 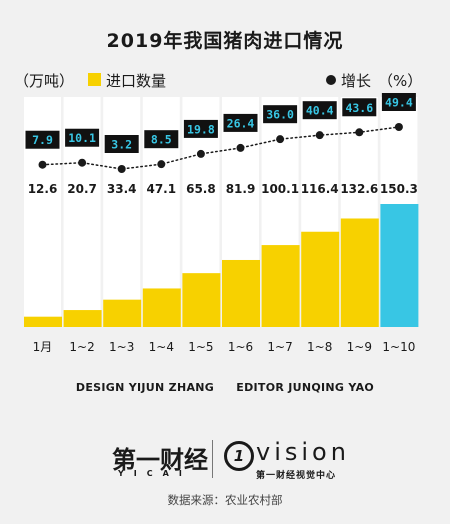 I want to click on growth-label: 26.4, so click(x=241, y=123).